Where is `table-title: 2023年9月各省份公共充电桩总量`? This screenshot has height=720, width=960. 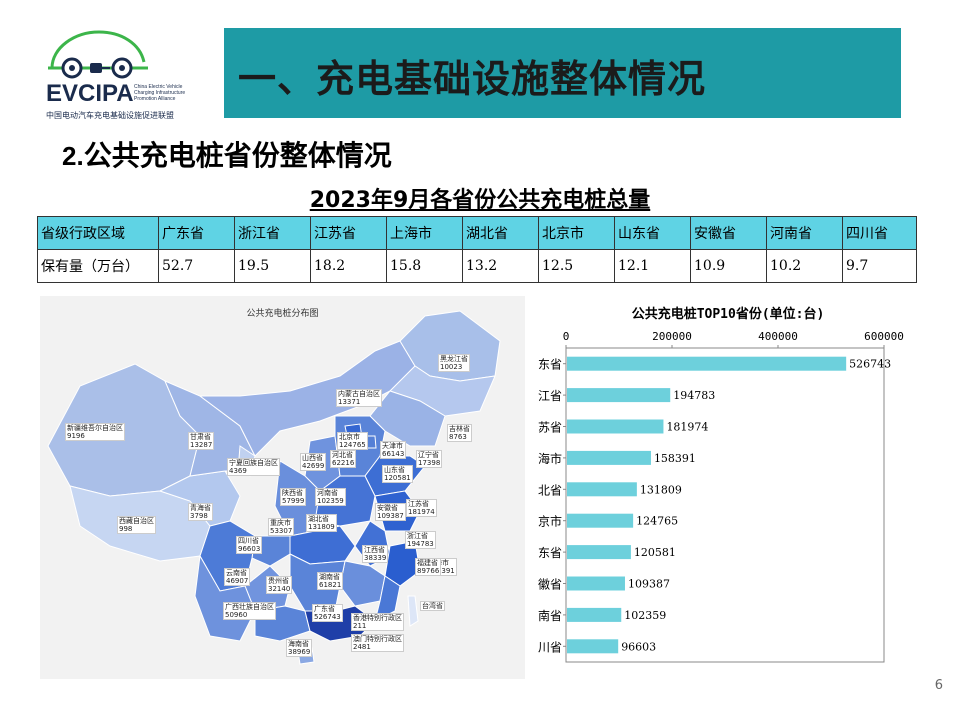
table-title: 2023年9月各省份公共充电桩总量 is located at coordinates (480, 200).